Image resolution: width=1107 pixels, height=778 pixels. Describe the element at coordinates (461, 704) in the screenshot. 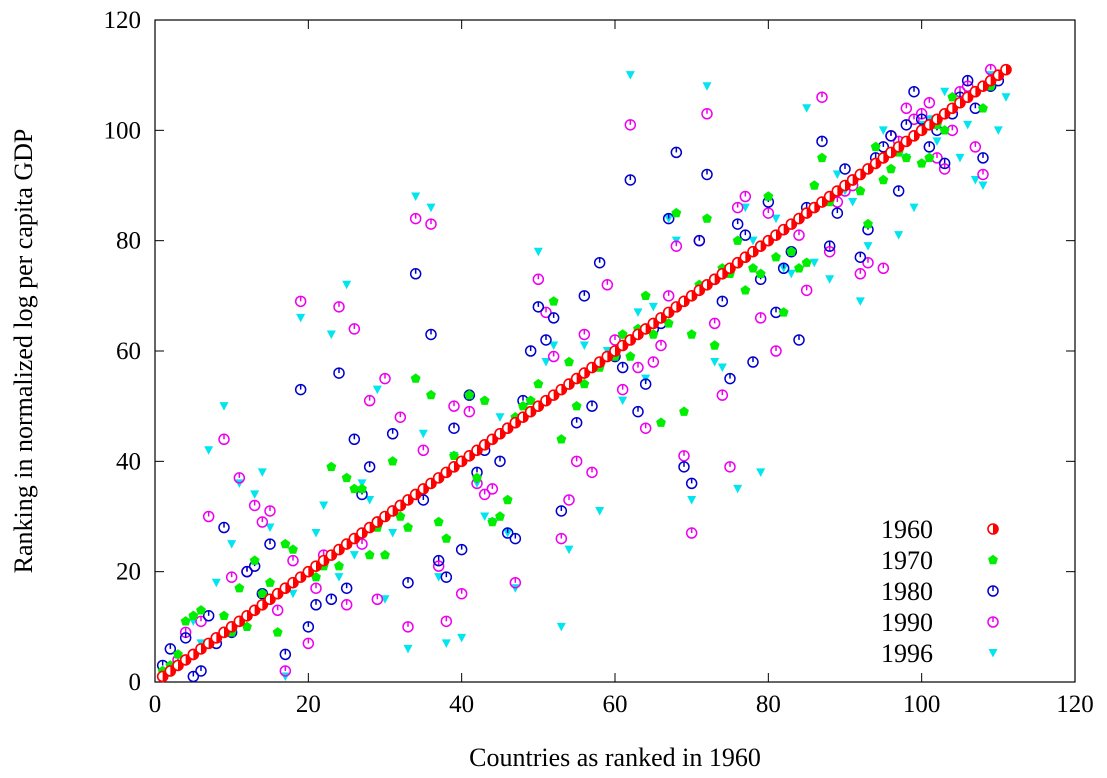

I see `x-tick-label: 40` at that location.